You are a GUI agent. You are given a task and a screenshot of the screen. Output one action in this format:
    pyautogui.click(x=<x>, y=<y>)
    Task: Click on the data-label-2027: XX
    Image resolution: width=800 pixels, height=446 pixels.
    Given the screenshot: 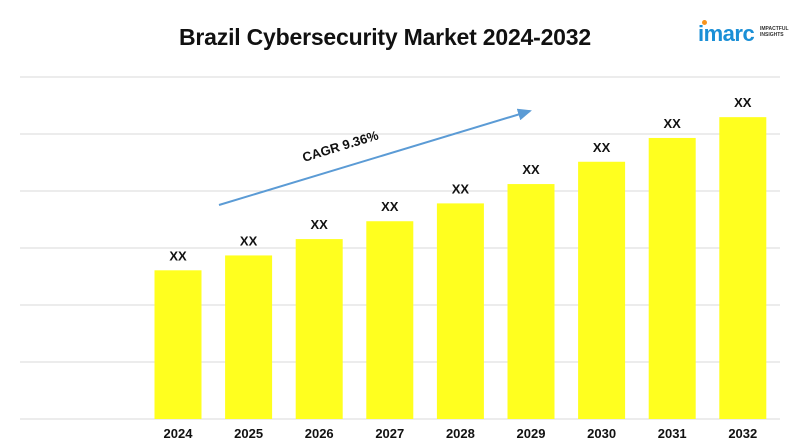 What is the action you would take?
    pyautogui.click(x=390, y=206)
    